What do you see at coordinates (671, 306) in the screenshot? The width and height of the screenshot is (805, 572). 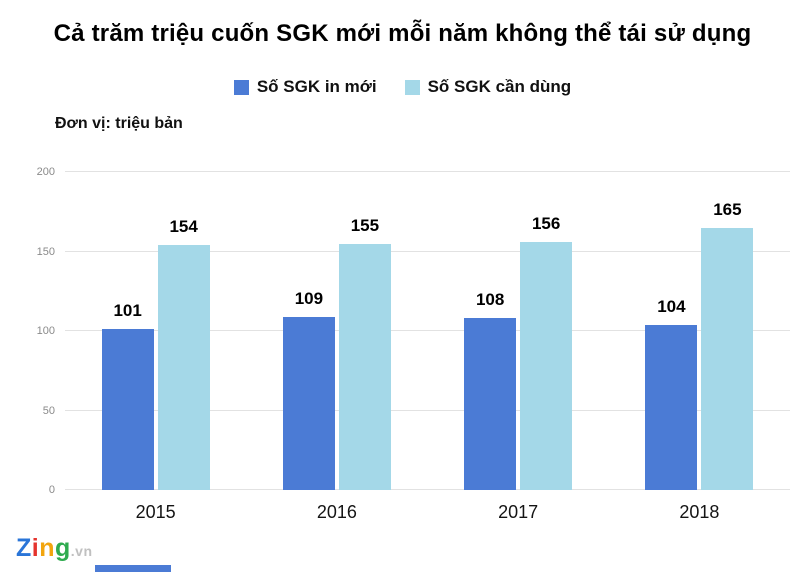 I see `bar-value-label: 104` at bounding box center [671, 306].